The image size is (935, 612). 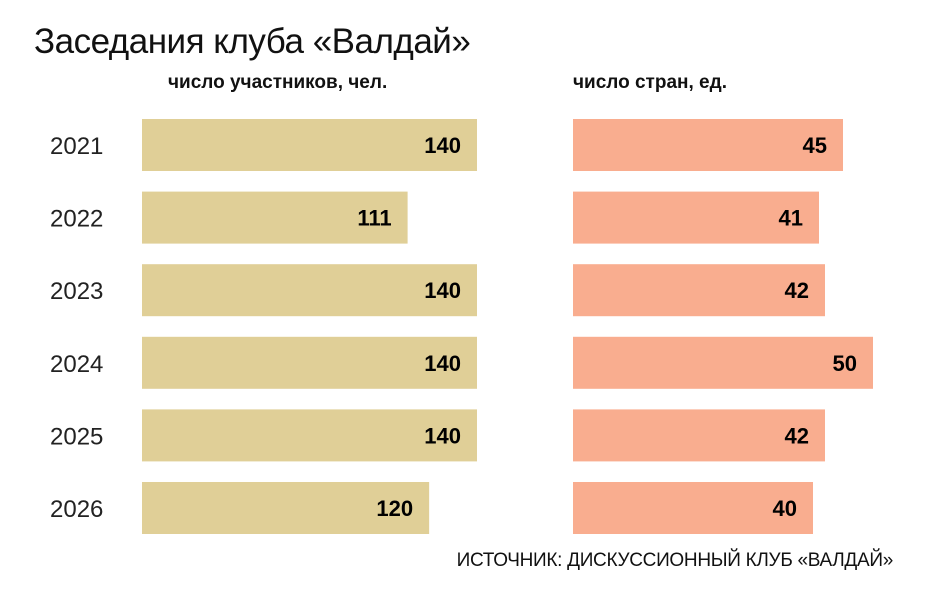 I want to click on participants-bar-2022, so click(x=275, y=217).